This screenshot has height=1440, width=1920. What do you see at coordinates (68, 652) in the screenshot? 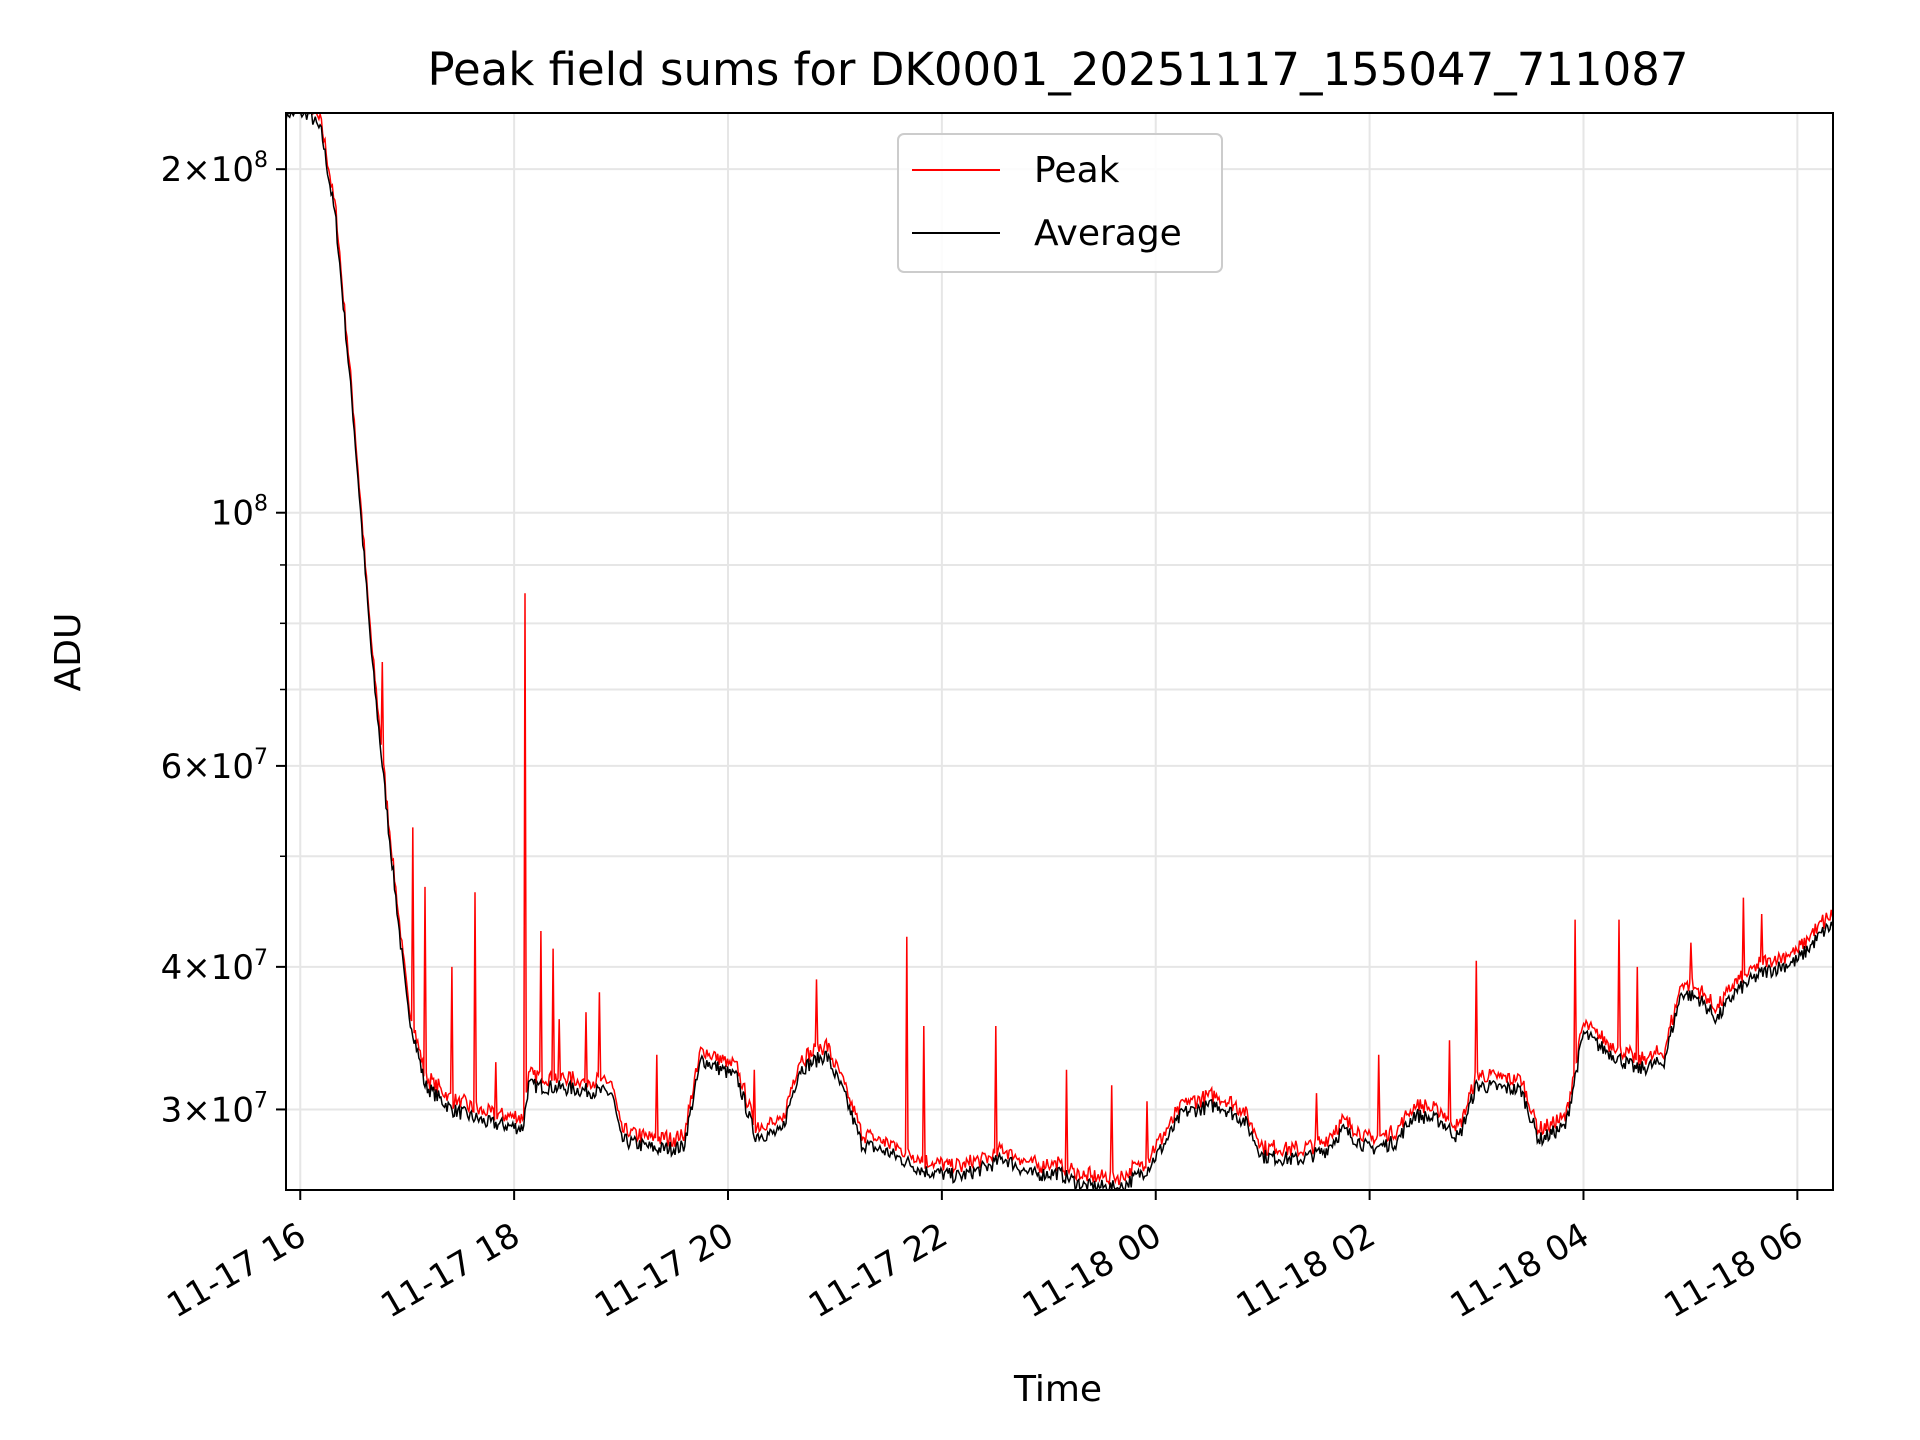
I see `y-axis-label: ADU` at bounding box center [68, 652].